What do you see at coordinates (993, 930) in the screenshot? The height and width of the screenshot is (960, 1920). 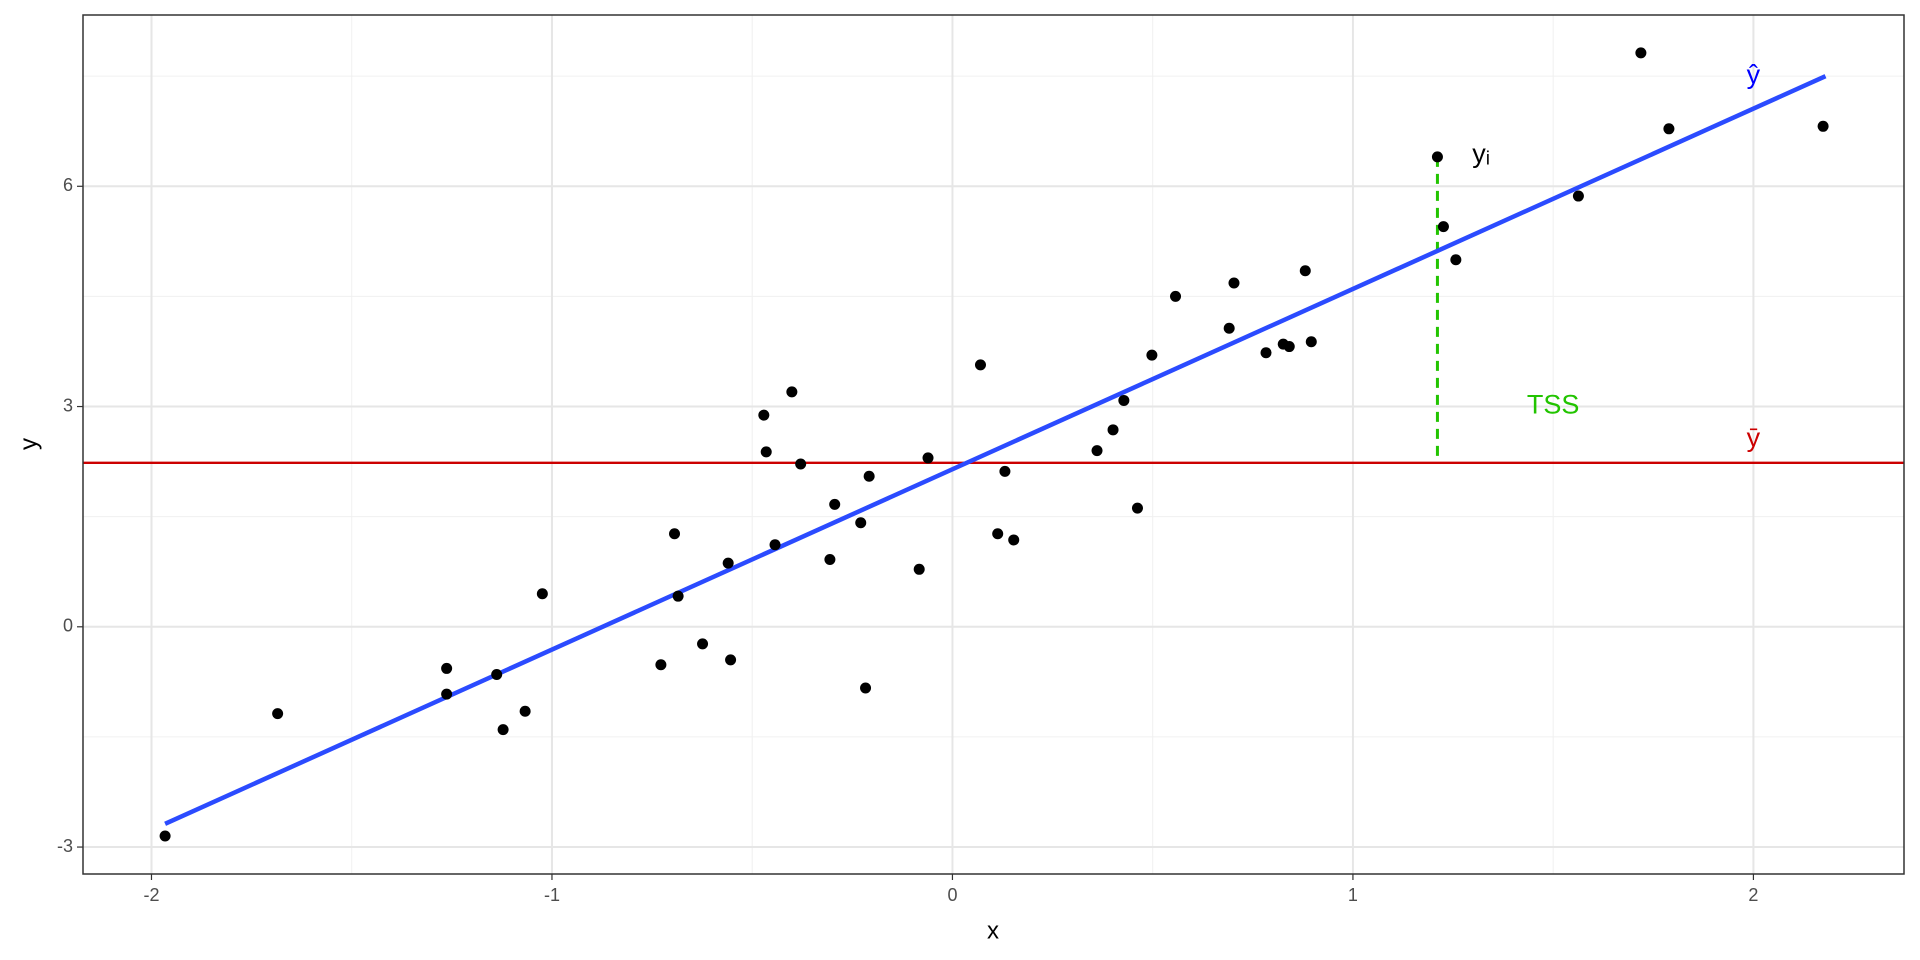 I see `x-axis-title: x` at bounding box center [993, 930].